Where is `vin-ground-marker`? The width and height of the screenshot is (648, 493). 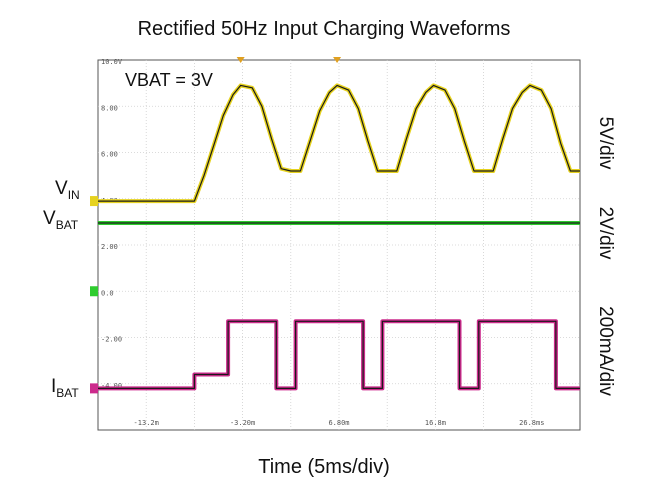 vin-ground-marker is located at coordinates (94, 201).